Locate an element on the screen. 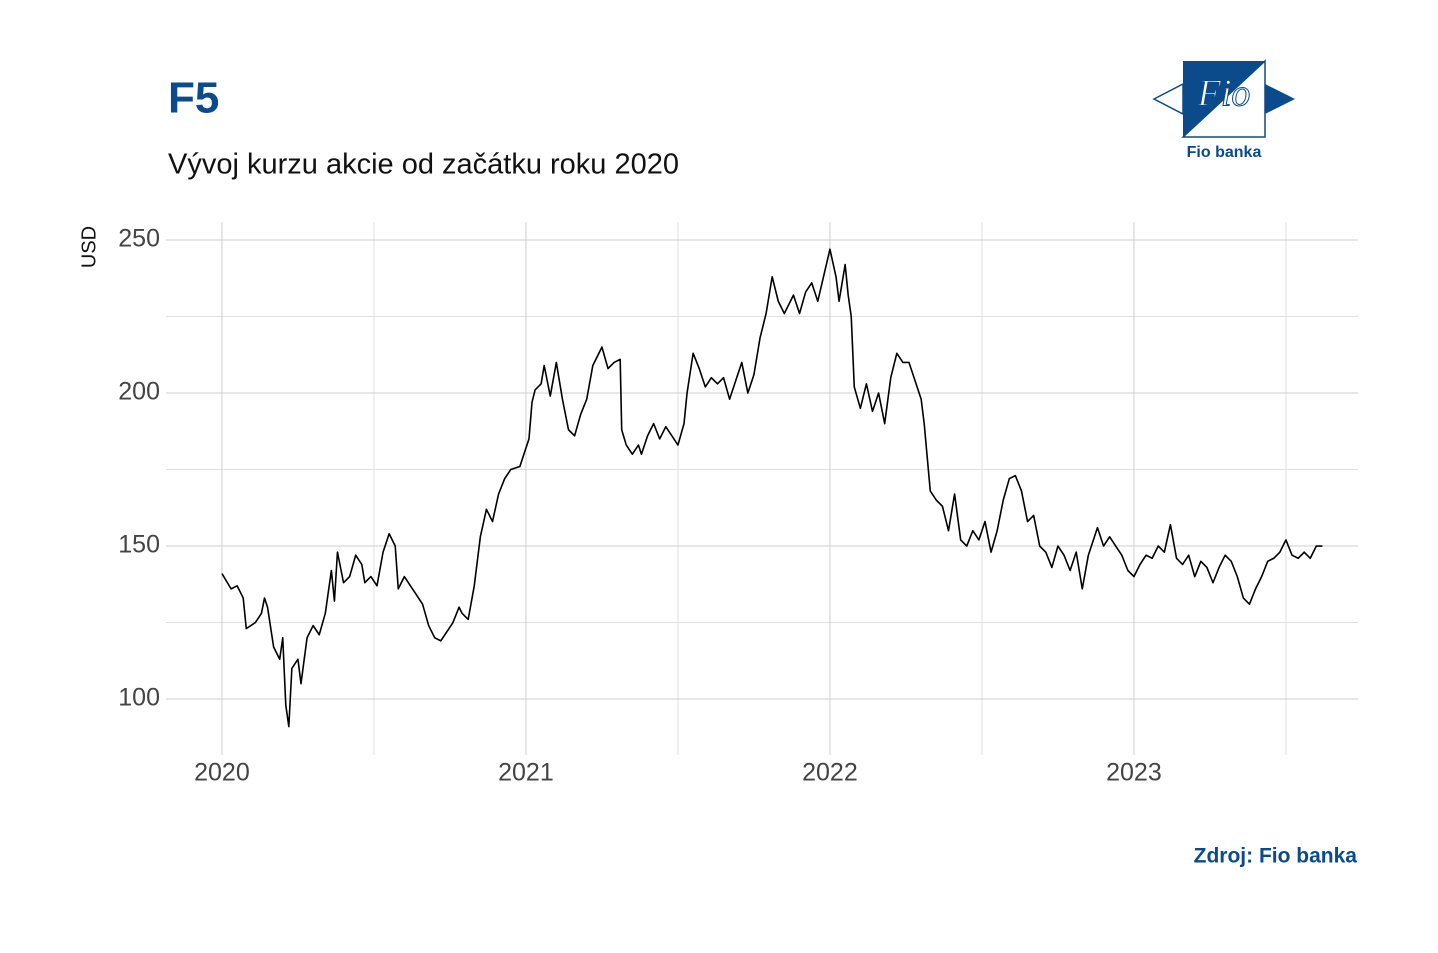 This screenshot has height=953, width=1438. y-tick-label: 150 is located at coordinates (139, 545).